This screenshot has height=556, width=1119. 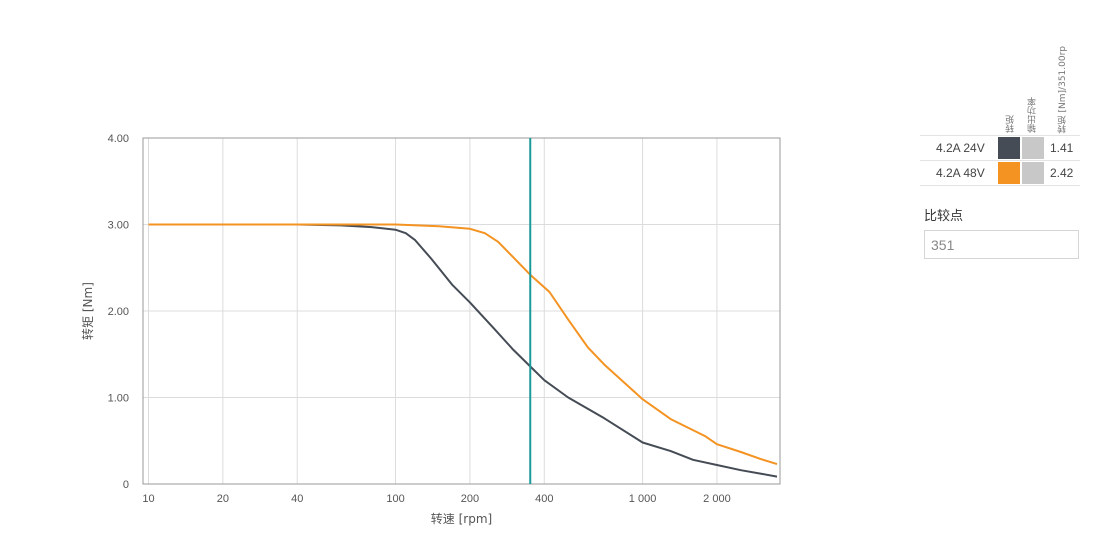 I want to click on legend-row: 4.2A 24V 1.41, so click(x=1000, y=147).